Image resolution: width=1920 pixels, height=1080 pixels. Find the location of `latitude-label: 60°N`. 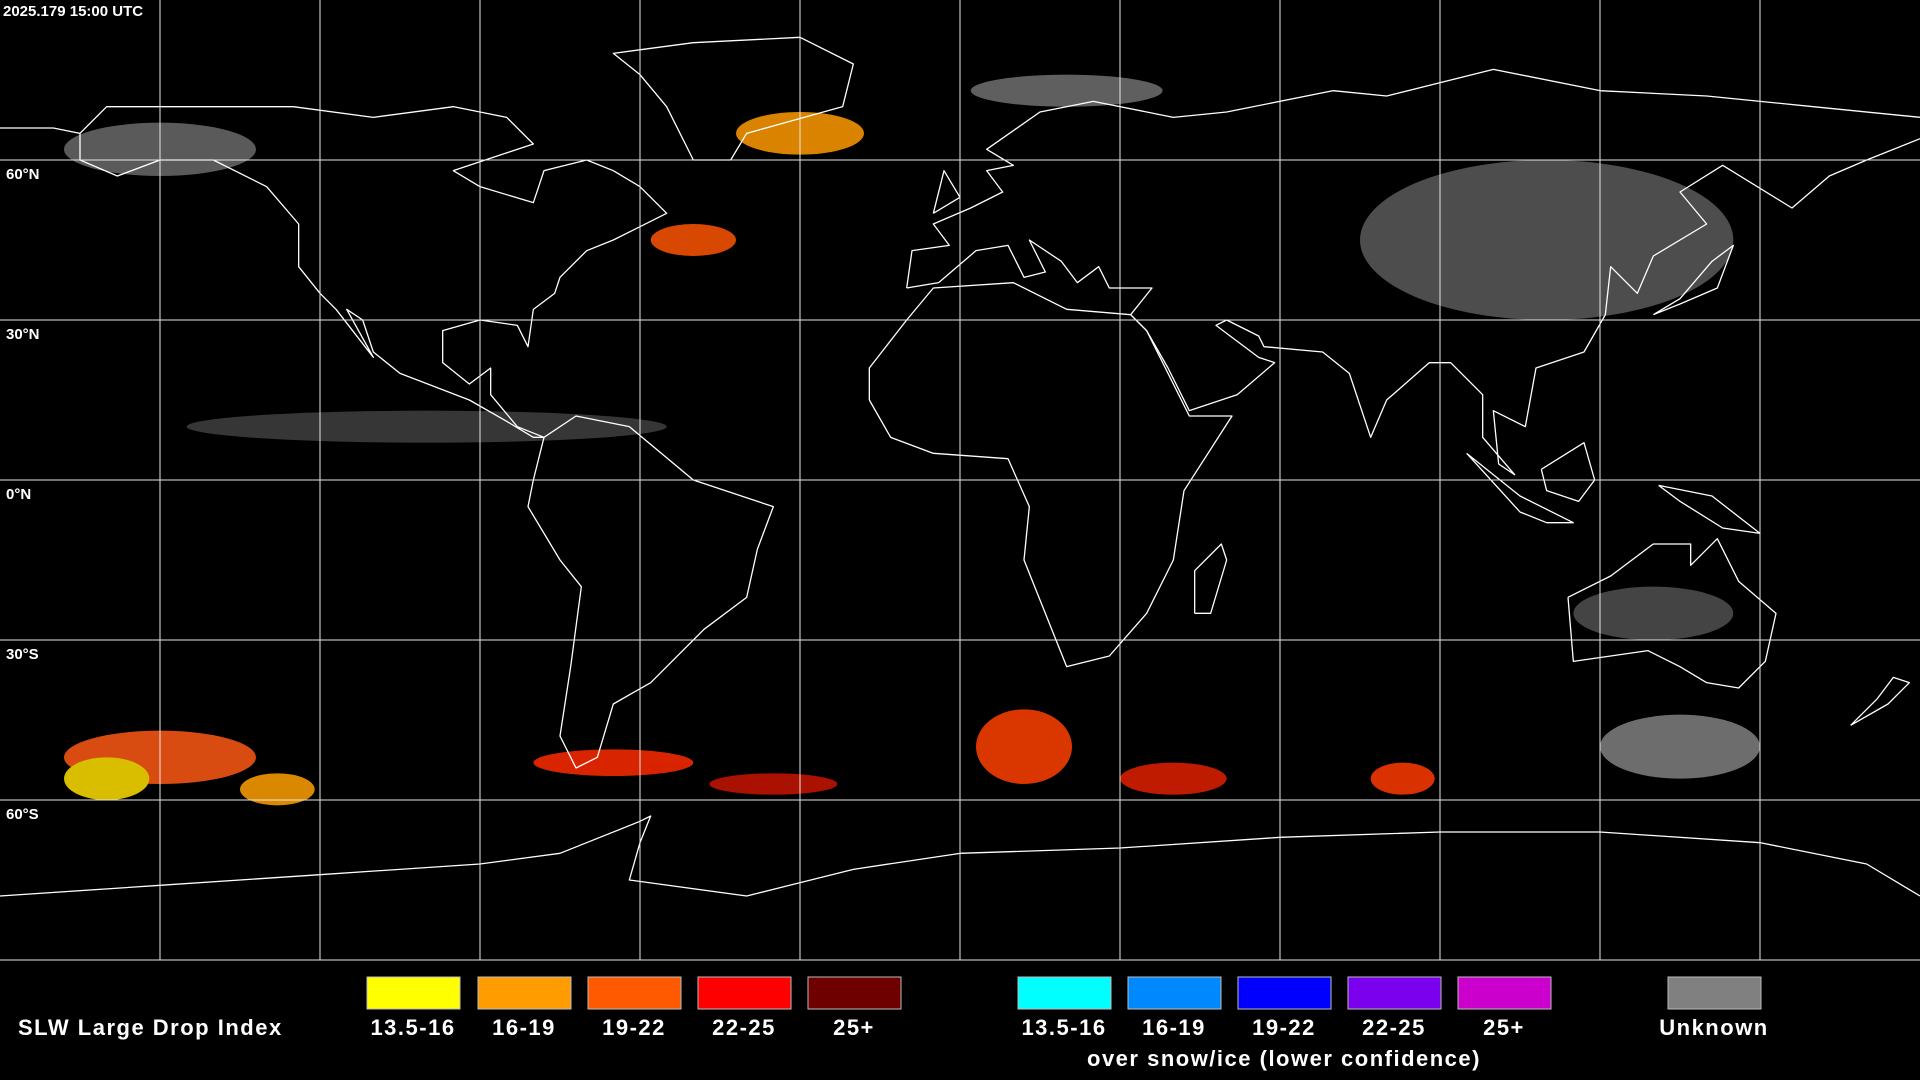

latitude-label: 60°N is located at coordinates (23, 174).